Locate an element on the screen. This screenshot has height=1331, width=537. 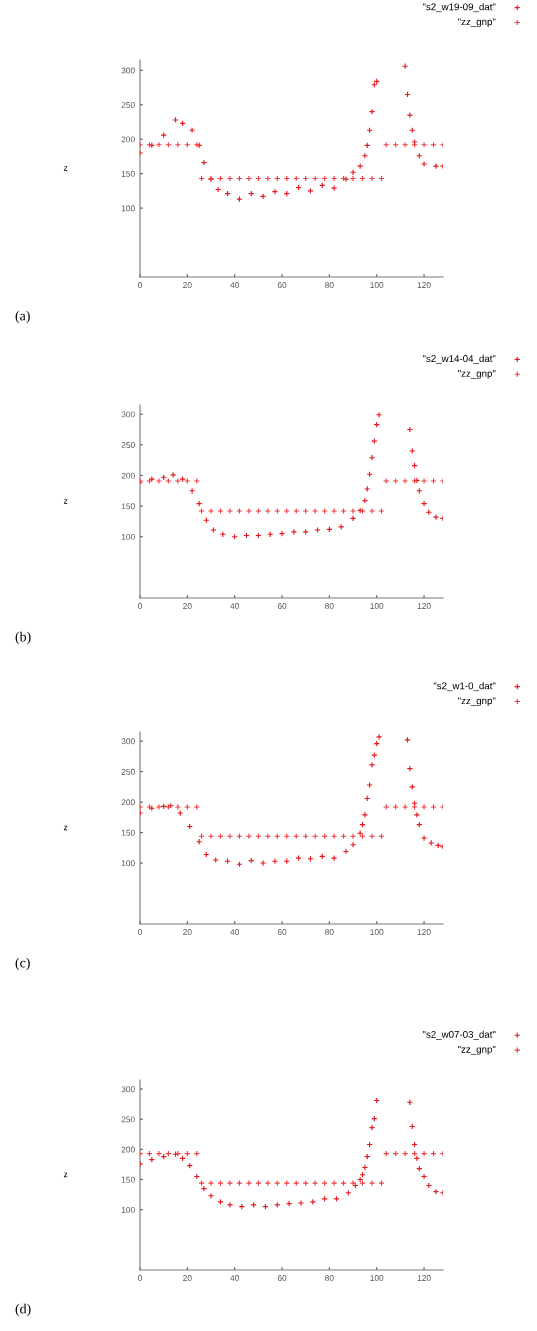
text: (a) is located at coordinates (22, 317).